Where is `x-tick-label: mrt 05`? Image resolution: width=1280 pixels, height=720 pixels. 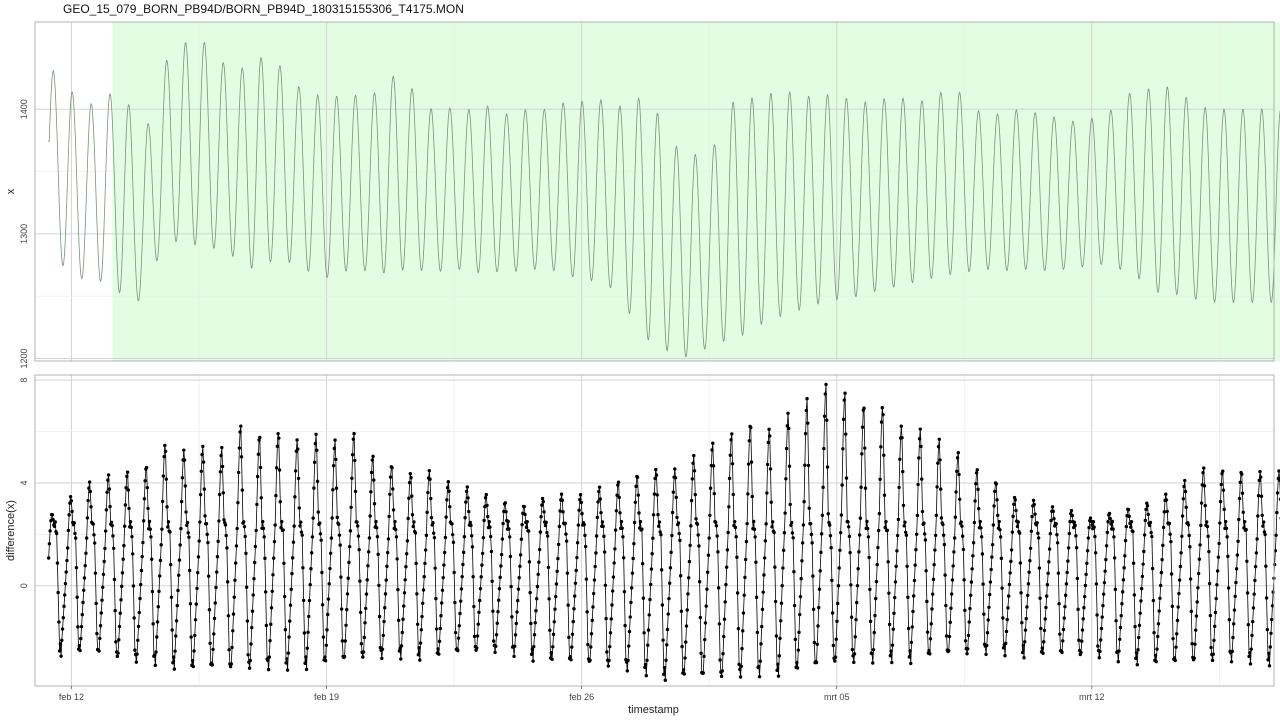
x-tick-label: mrt 05 is located at coordinates (837, 697).